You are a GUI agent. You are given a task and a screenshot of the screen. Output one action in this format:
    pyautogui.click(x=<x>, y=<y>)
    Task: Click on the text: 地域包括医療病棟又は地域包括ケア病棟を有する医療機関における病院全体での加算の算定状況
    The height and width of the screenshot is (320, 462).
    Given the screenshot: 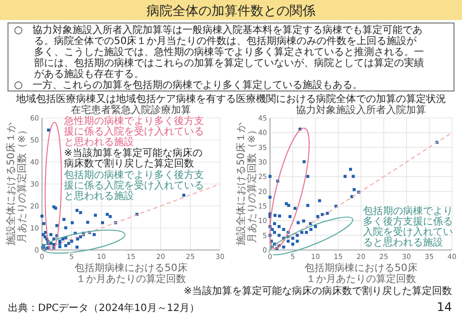 What is the action you would take?
    pyautogui.click(x=230, y=99)
    